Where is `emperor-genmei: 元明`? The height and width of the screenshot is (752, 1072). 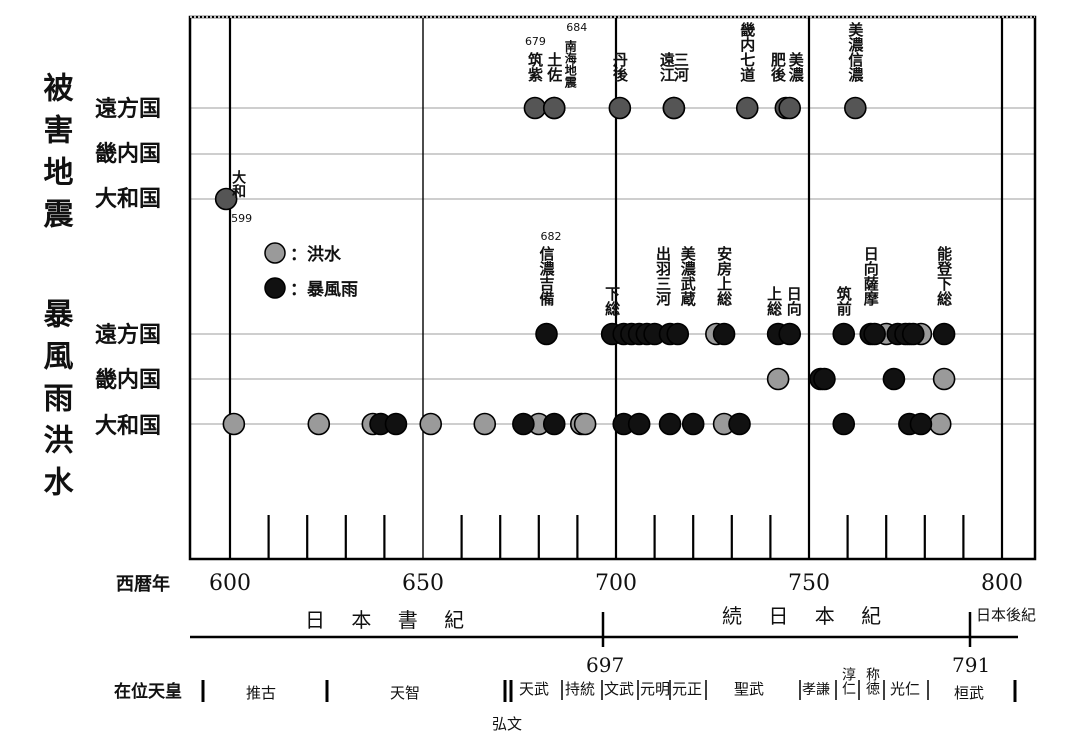 emperor-genmei: 元明 is located at coordinates (655, 689).